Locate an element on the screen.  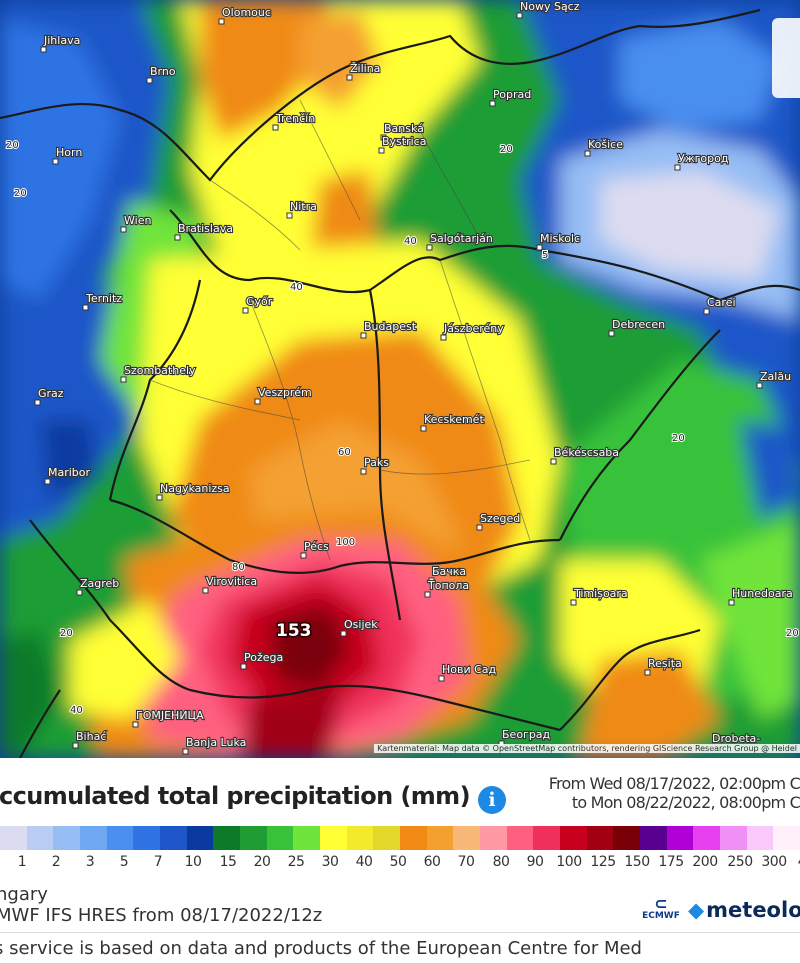
meteo-logo-text: meteolog is located at coordinates (753, 910).